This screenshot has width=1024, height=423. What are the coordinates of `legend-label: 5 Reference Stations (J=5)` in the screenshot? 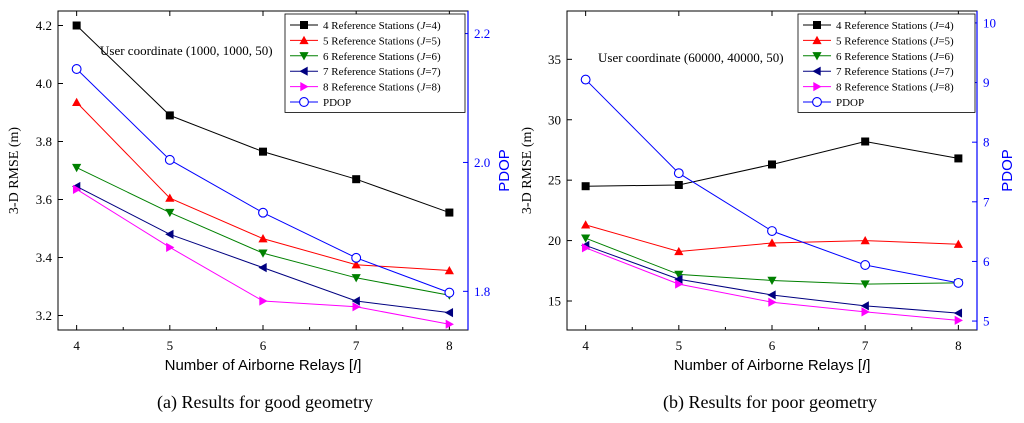 It's located at (382, 41).